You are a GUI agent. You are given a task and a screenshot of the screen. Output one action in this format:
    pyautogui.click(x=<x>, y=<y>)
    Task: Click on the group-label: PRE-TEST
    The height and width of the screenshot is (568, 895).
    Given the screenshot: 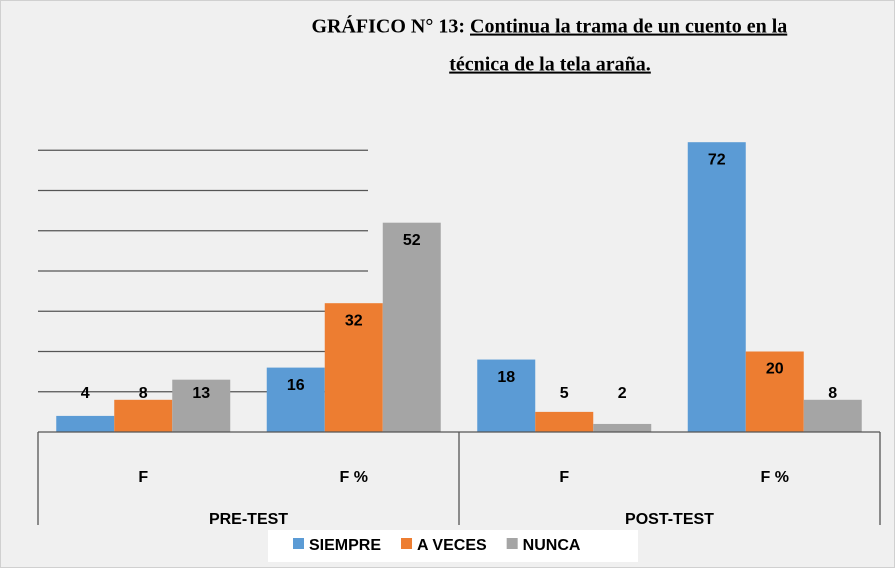 What is the action you would take?
    pyautogui.click(x=248, y=519)
    